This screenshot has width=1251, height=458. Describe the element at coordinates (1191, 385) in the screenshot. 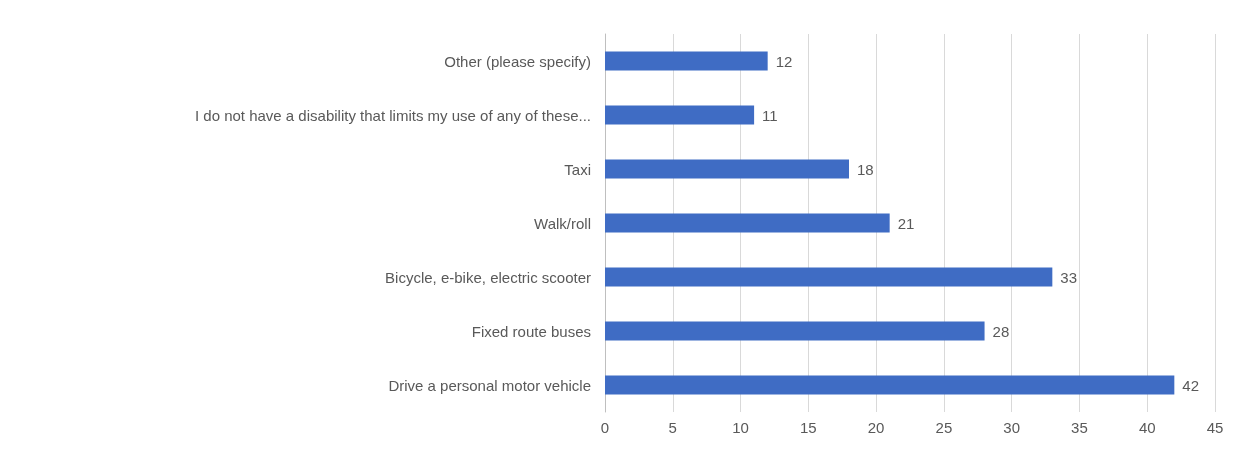

I see `data-label: 42` at that location.